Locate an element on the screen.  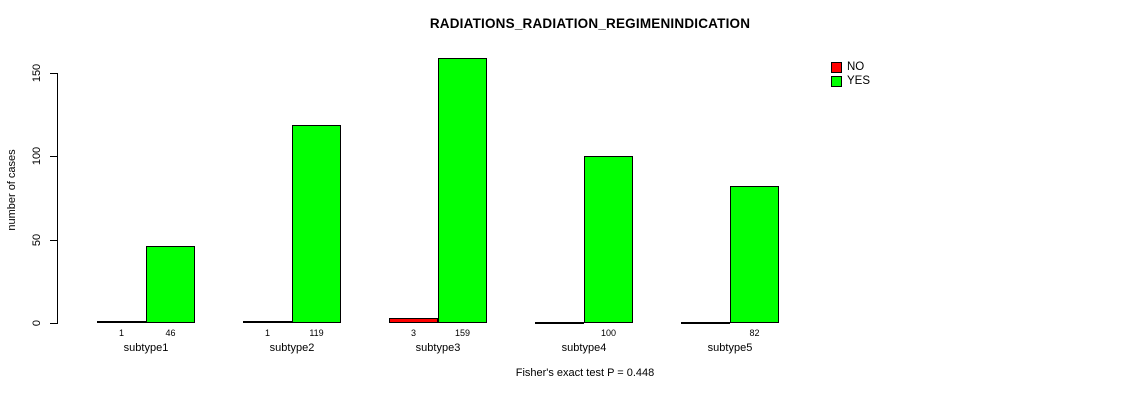
legend-label-no: NO is located at coordinates (856, 67).